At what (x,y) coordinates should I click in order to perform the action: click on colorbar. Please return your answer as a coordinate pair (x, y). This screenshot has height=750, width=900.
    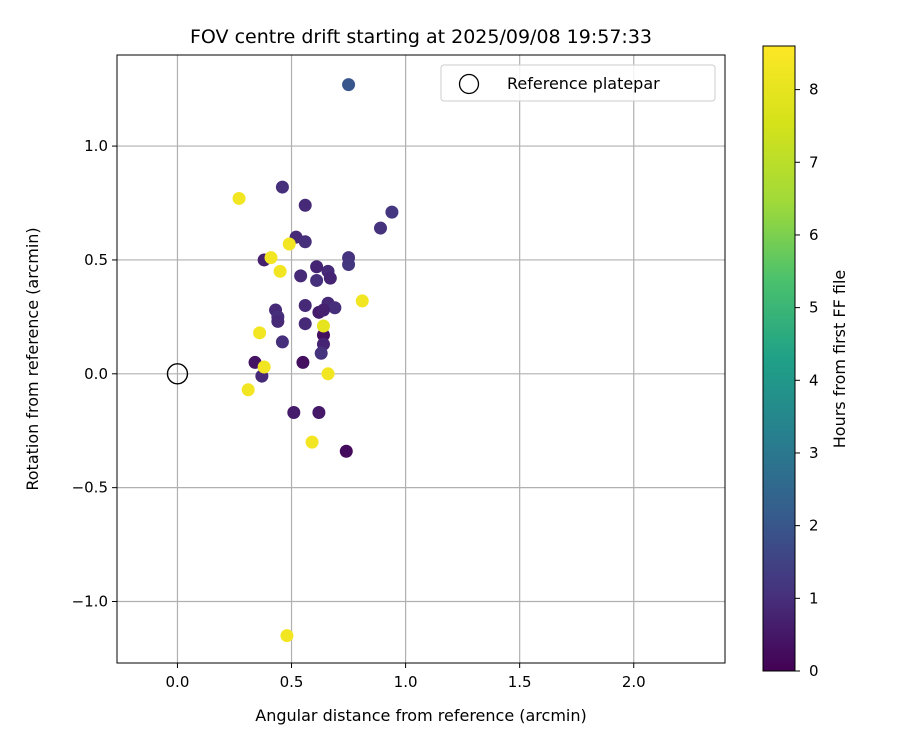
    Looking at the image, I should click on (779, 358).